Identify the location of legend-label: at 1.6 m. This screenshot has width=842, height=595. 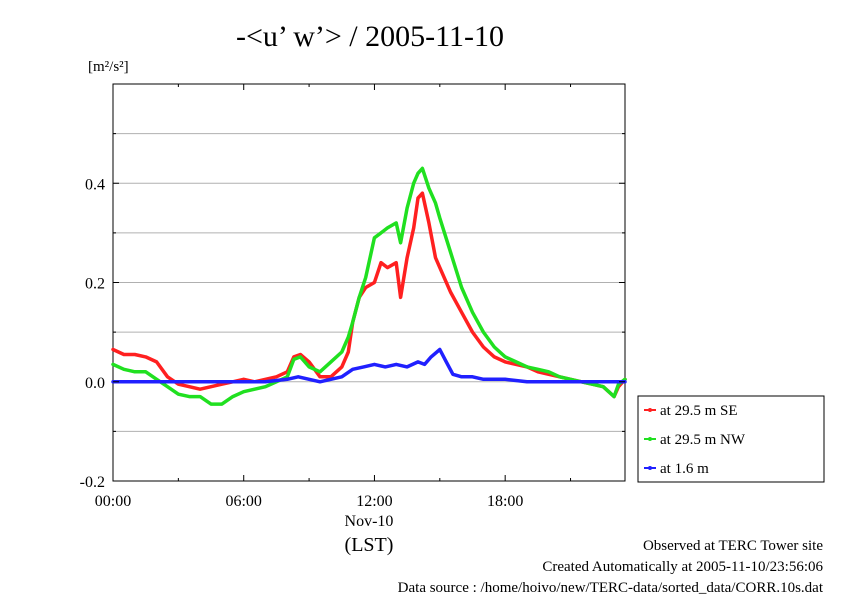
(684, 469).